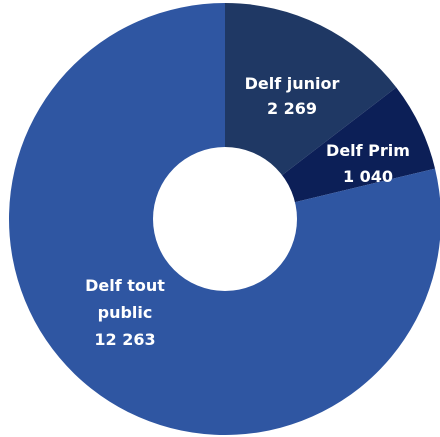  Describe the element at coordinates (124, 339) in the screenshot. I see `slice-value-delf-tout-public: 12 263` at that location.